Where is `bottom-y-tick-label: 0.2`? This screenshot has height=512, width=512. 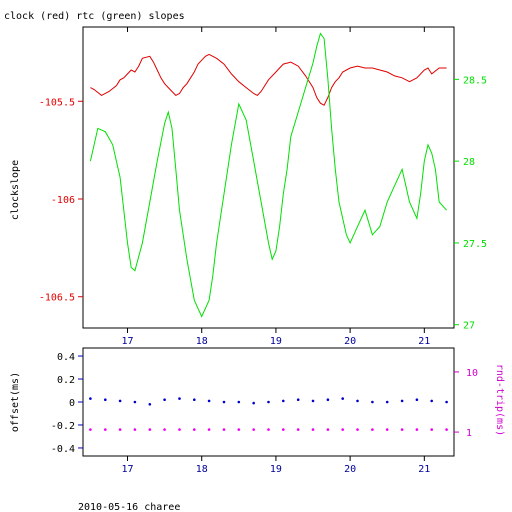
bottom-y-tick-label: 0.2 is located at coordinates (66, 380).